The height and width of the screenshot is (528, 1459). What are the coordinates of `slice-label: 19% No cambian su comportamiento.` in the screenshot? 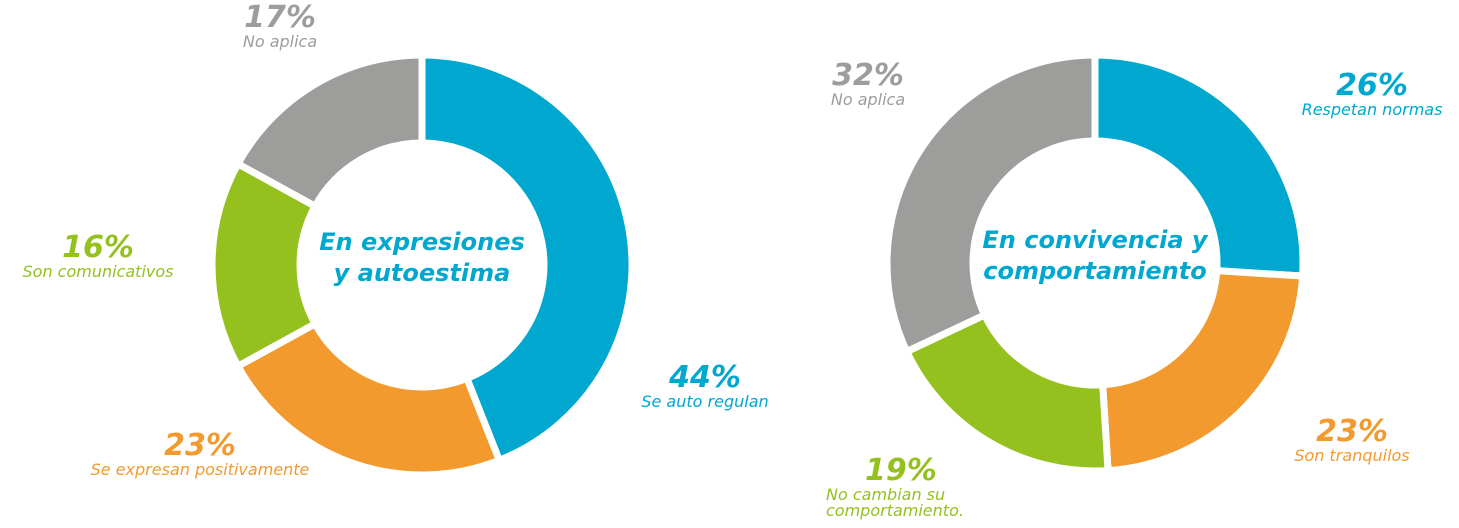 It's located at (906, 487).